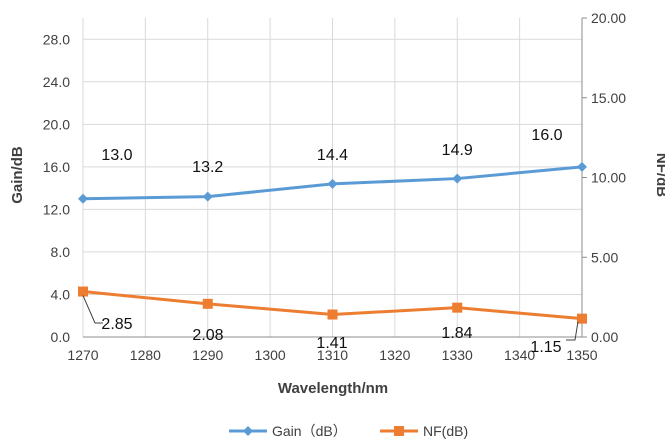 This screenshot has width=665, height=448. What do you see at coordinates (56, 124) in the screenshot?
I see `y-tick-label: 20.0` at bounding box center [56, 124].